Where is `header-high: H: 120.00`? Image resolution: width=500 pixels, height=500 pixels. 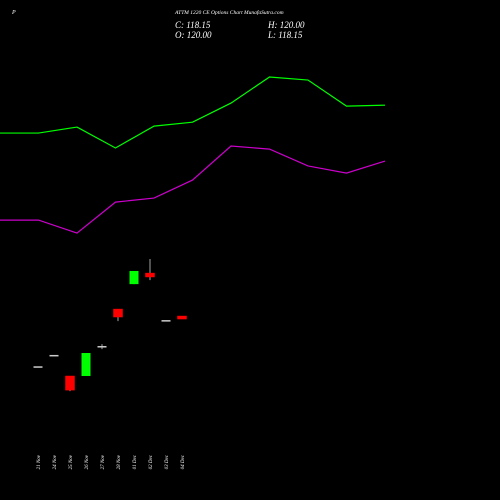
header-high: H: 120.00 is located at coordinates (286, 25).